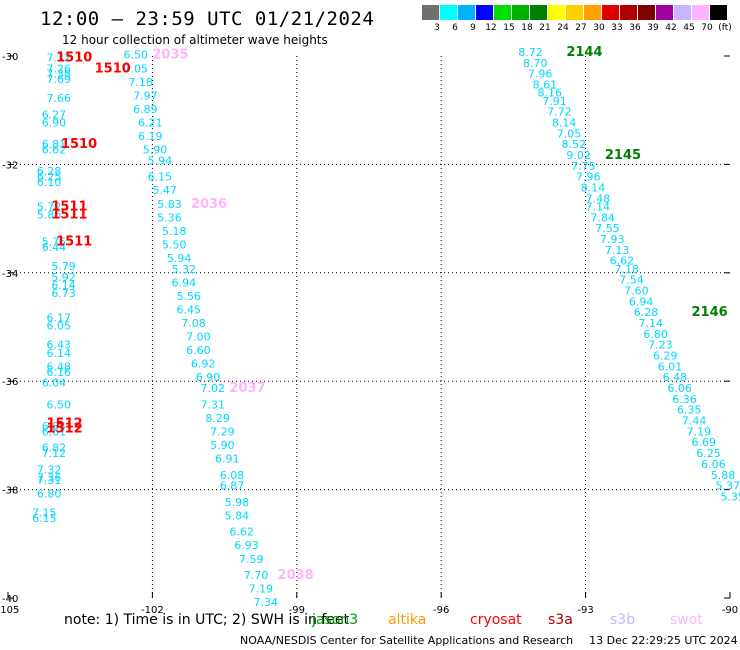  What do you see at coordinates (588, 177) in the screenshot?
I see `wave-height-point: 7.96` at bounding box center [588, 177].